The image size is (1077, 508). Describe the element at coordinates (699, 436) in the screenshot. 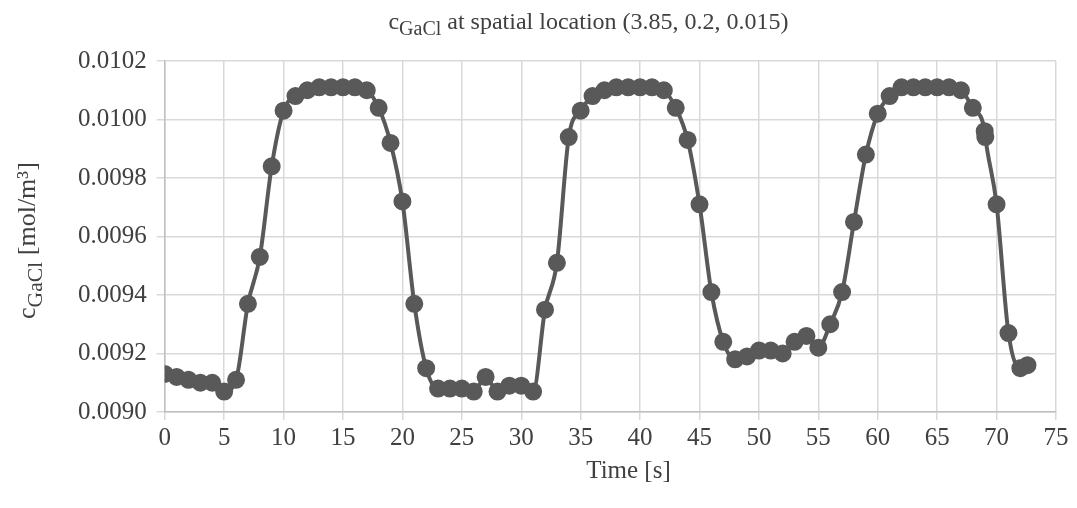

I see `x-tick-label: 45` at that location.